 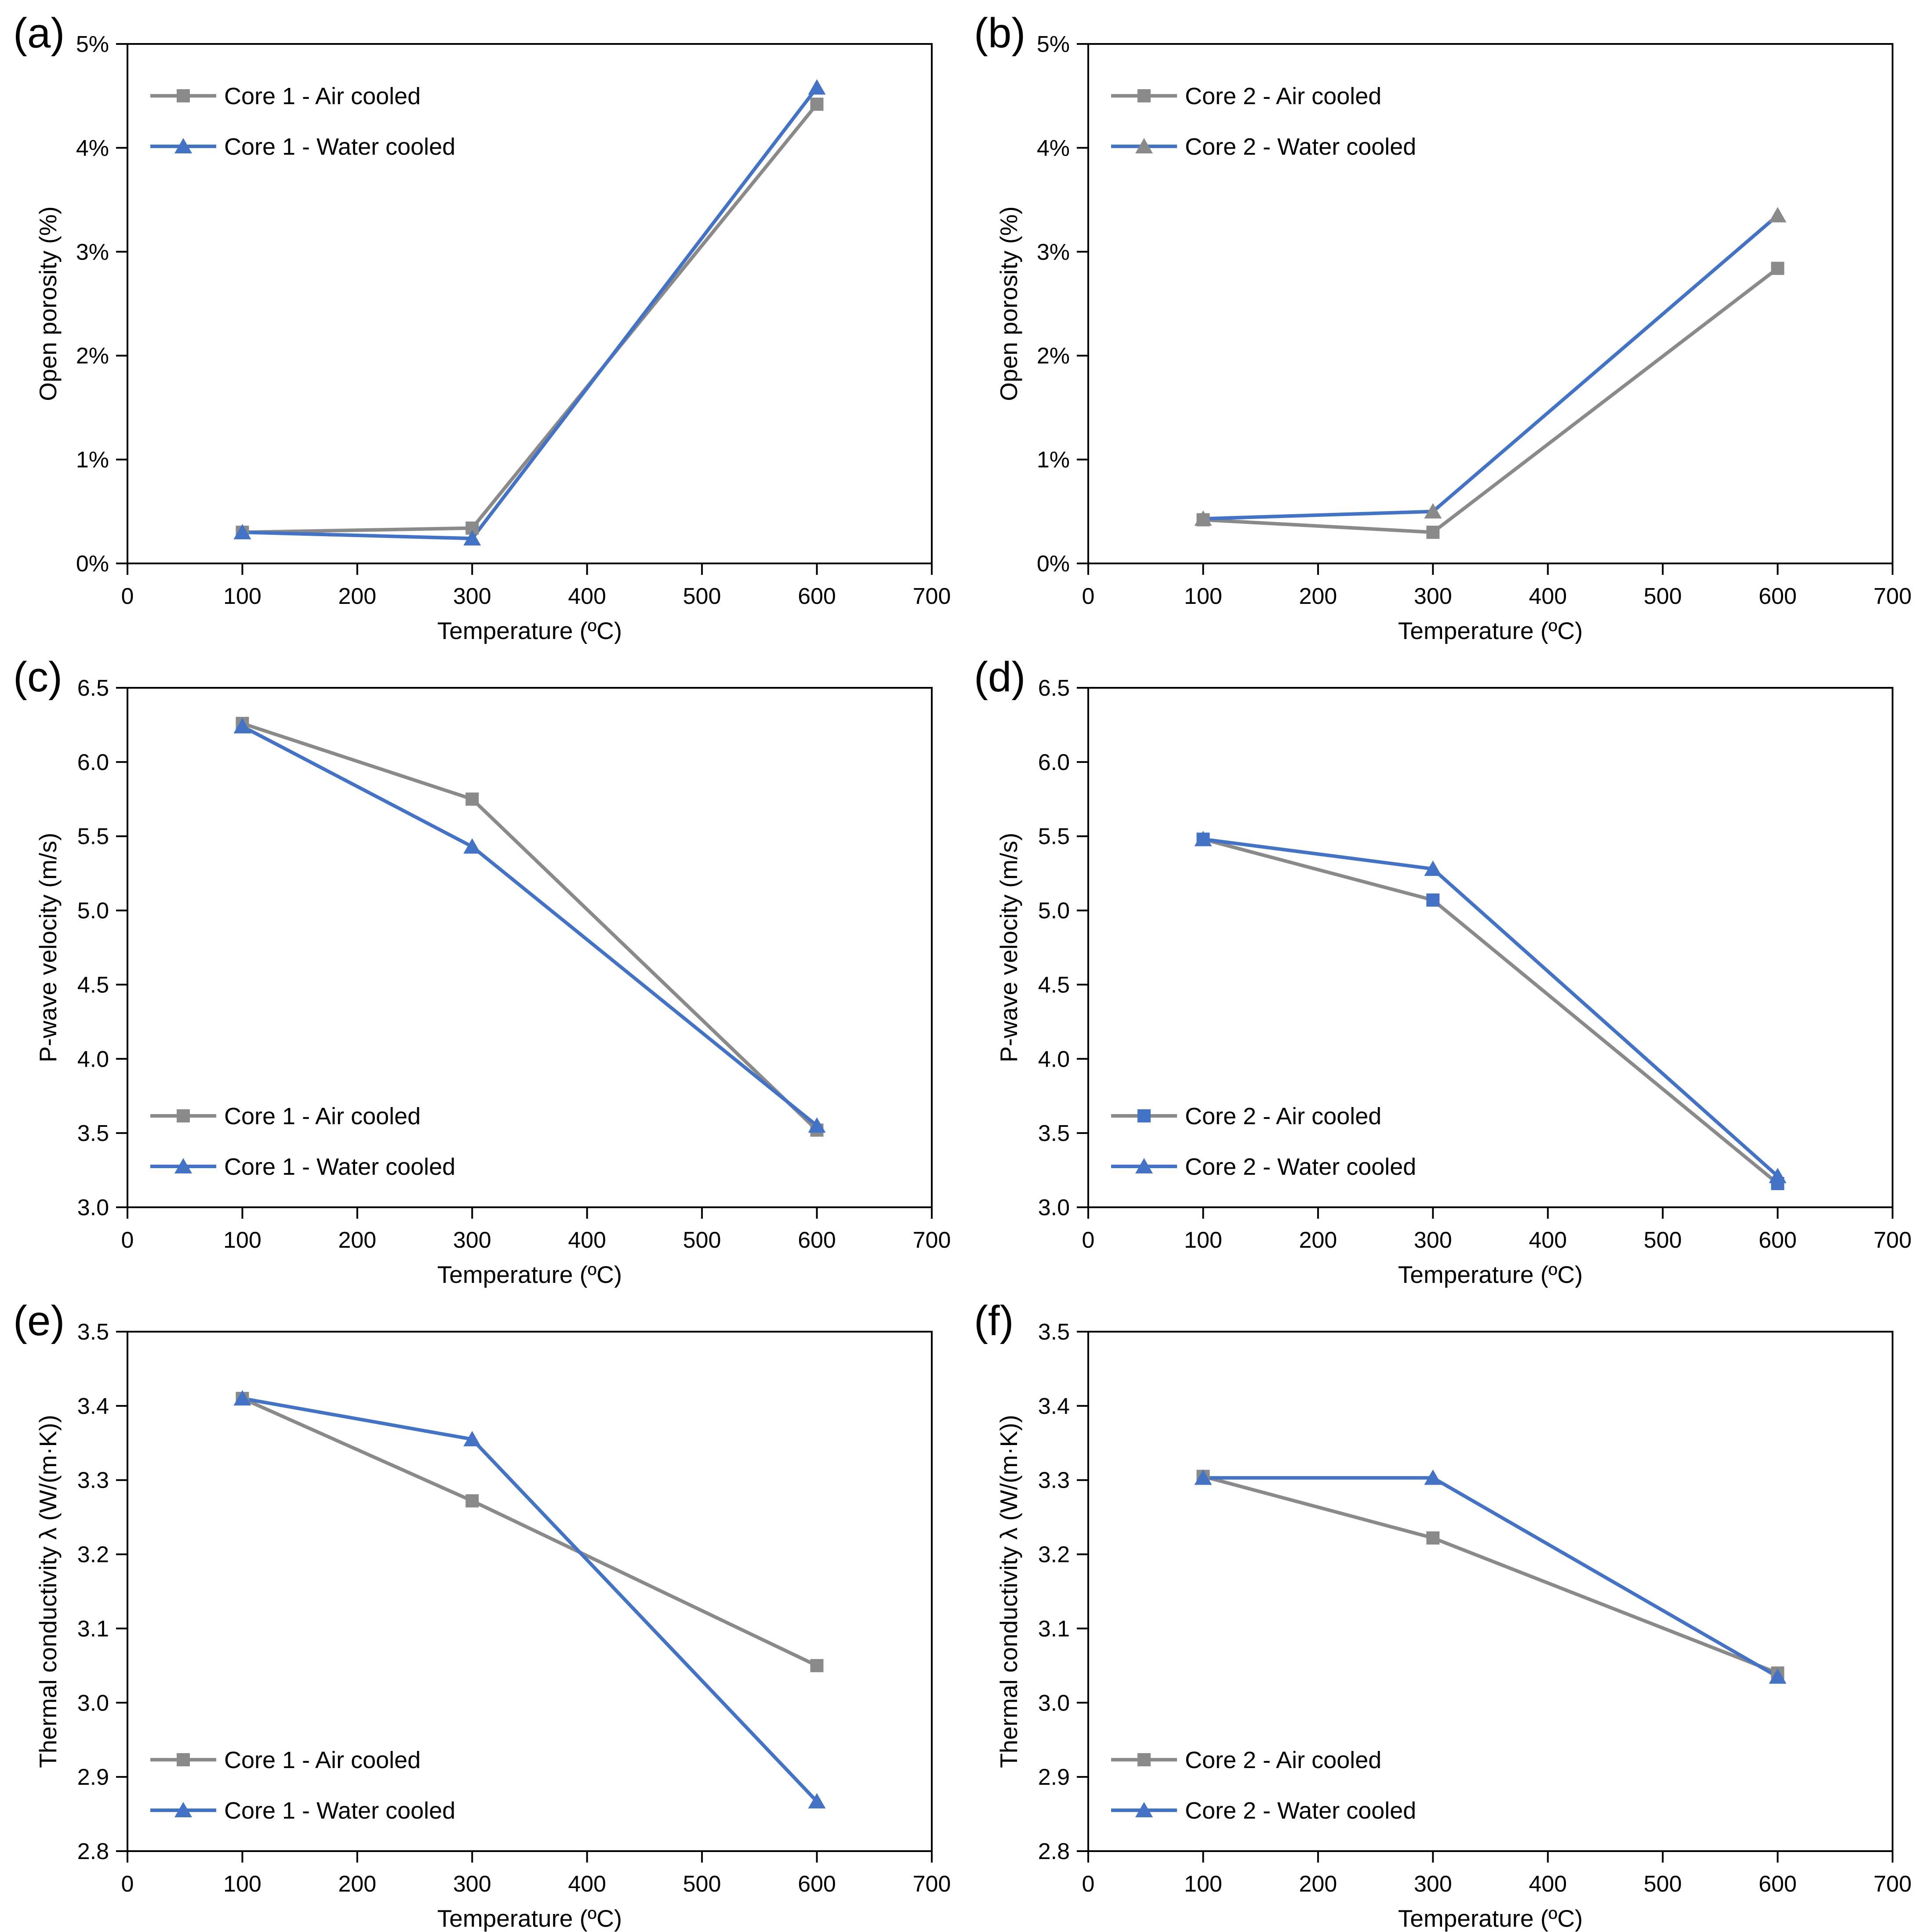 What do you see at coordinates (93, 1851) in the screenshot?
I see `y-tick-label: 2.8` at bounding box center [93, 1851].